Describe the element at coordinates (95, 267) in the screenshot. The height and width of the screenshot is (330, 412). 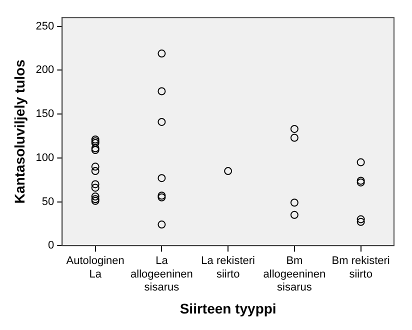
I see `x-tick-label: Autologinen La` at that location.